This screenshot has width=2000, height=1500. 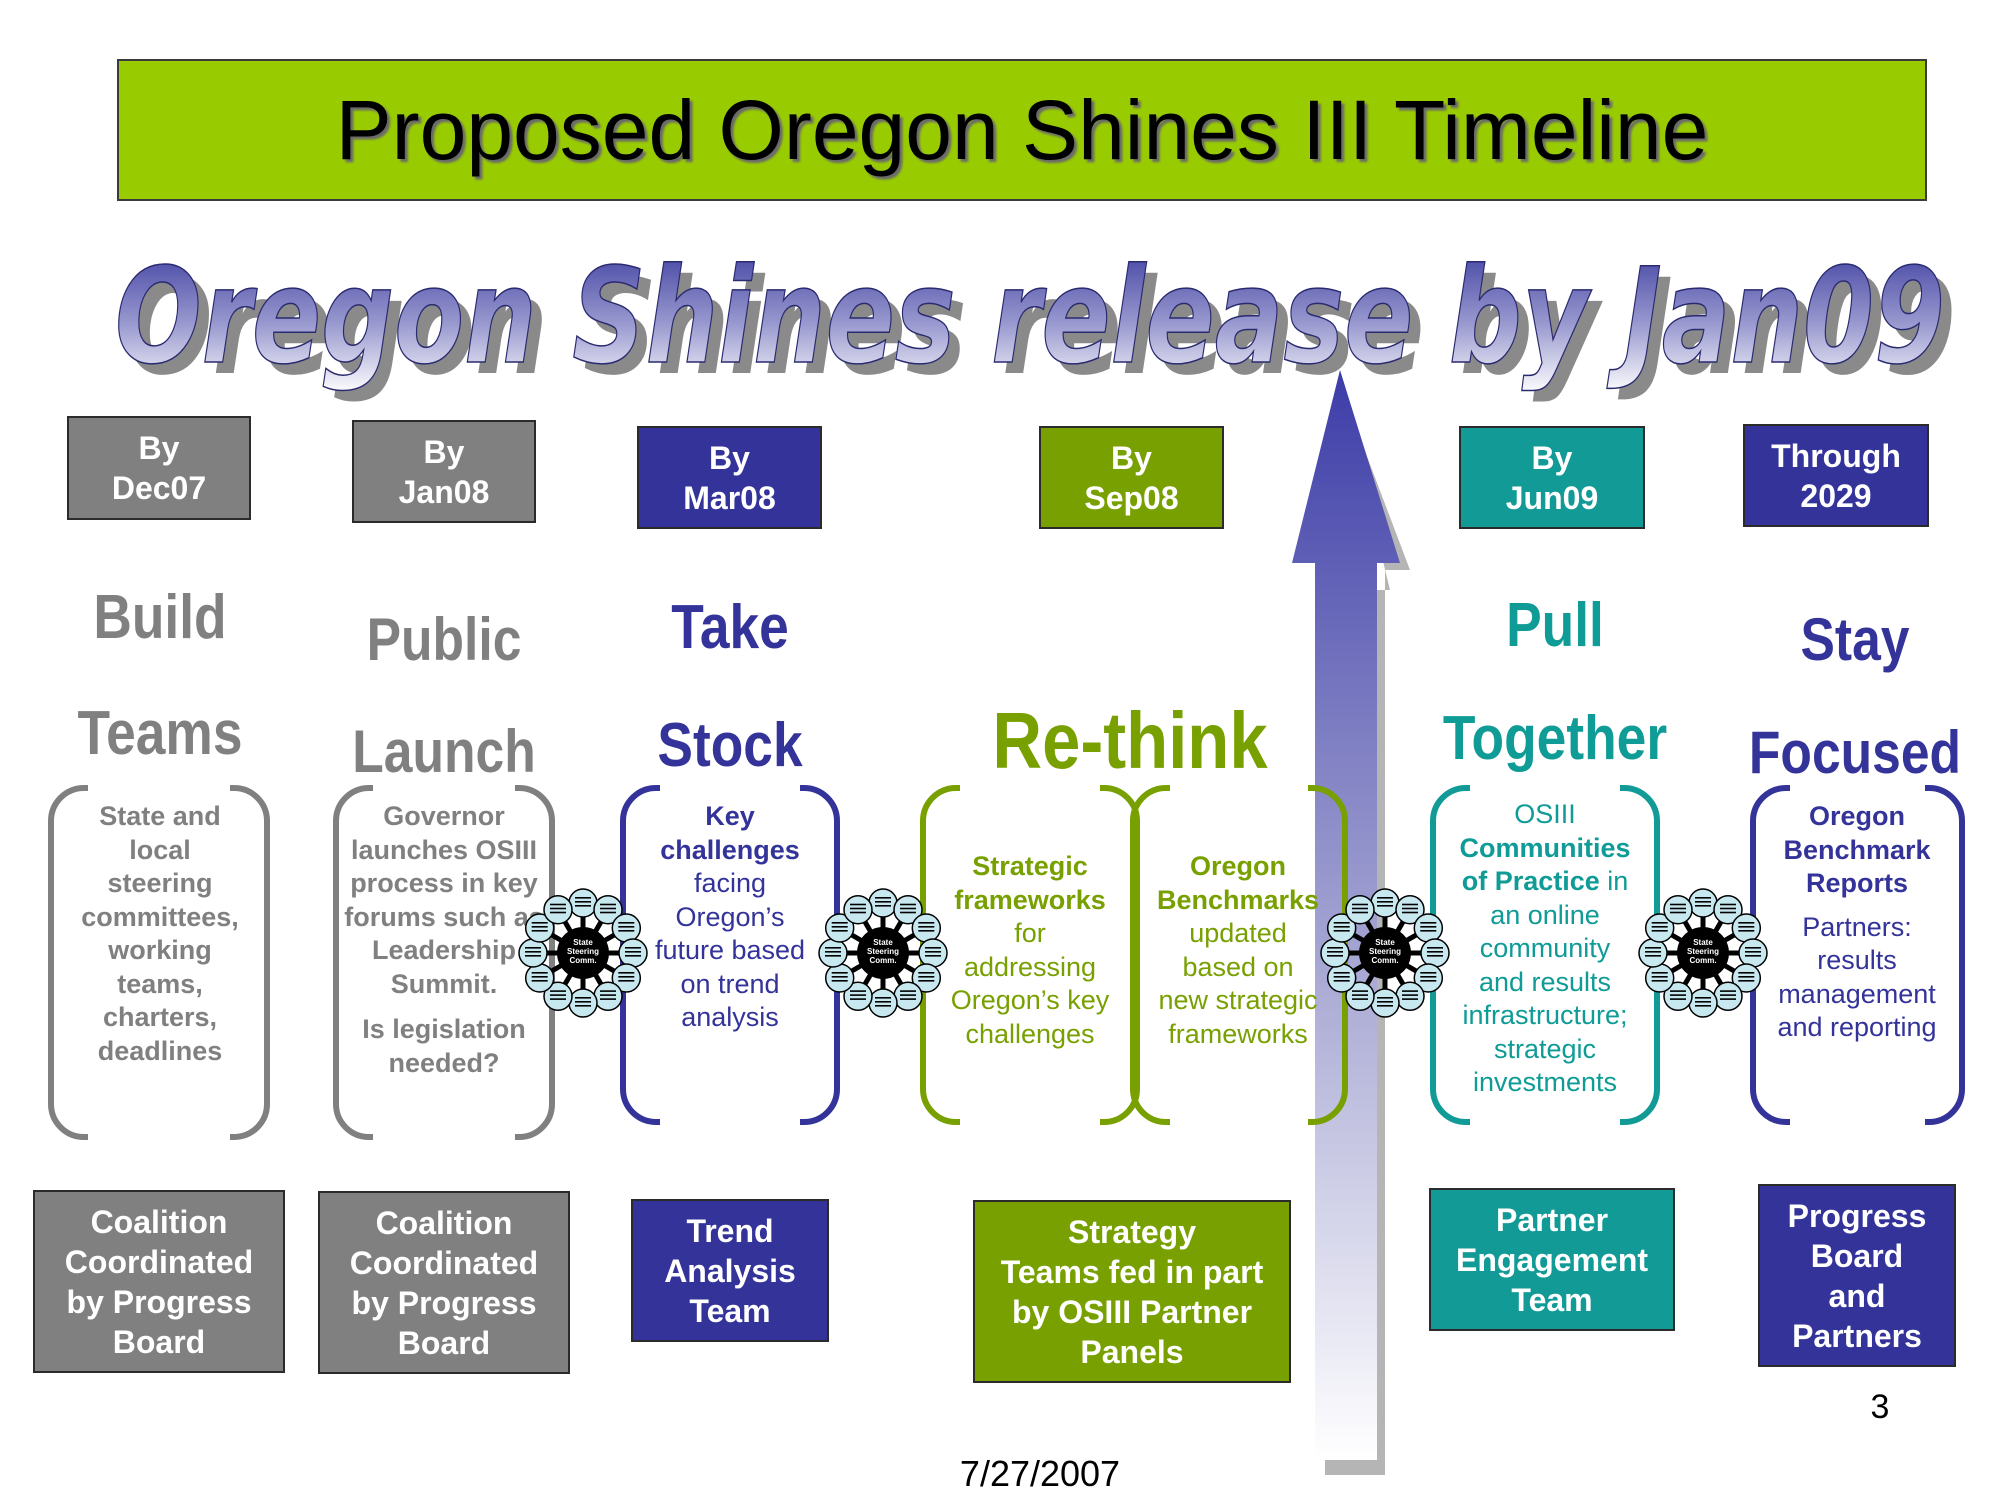 What do you see at coordinates (1040, 1473) in the screenshot?
I see `footer-date: 7/27/2007` at bounding box center [1040, 1473].